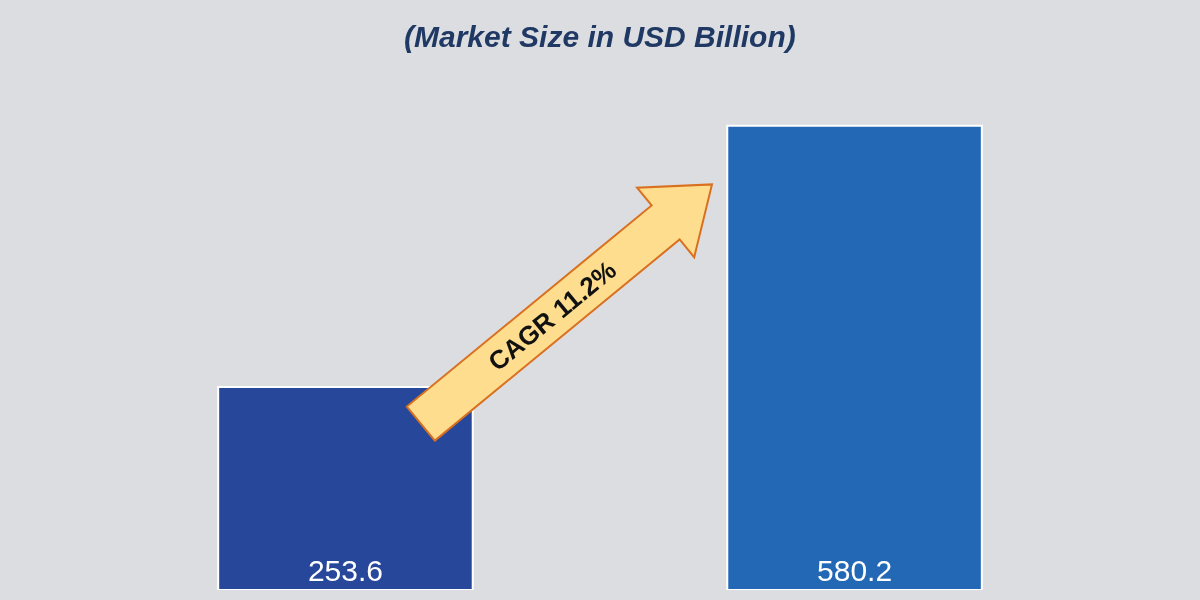 Image resolution: width=1200 pixels, height=600 pixels. What do you see at coordinates (855, 570) in the screenshot?
I see `data-label: 580.2` at bounding box center [855, 570].